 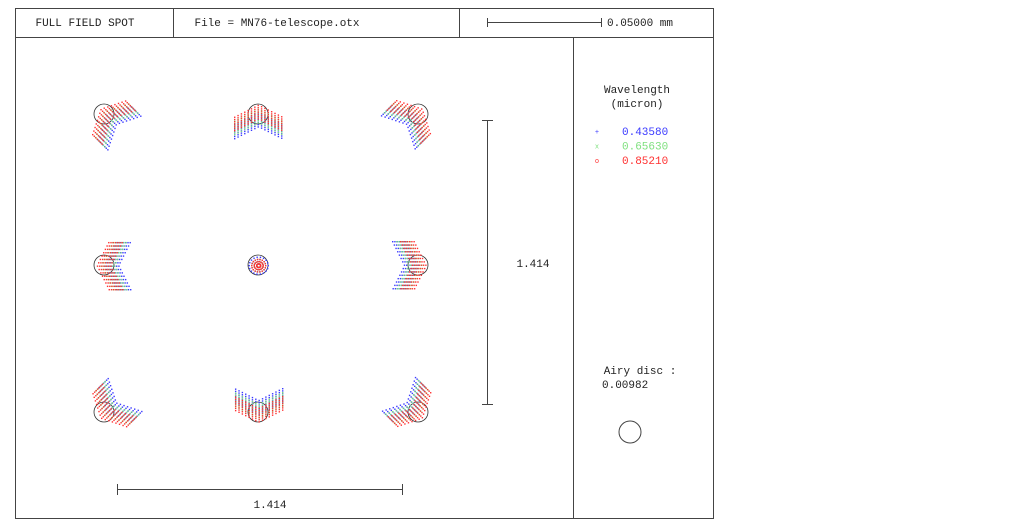 What do you see at coordinates (597, 133) in the screenshot?
I see `legend-symbol: +` at bounding box center [597, 133].